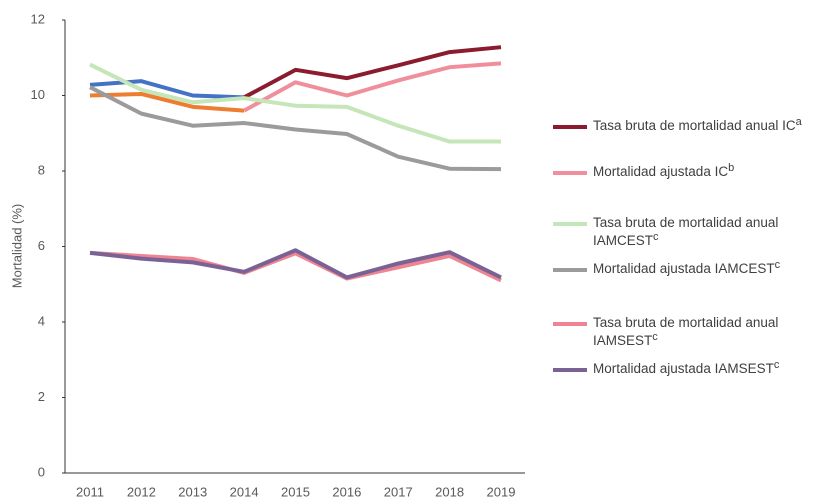 The image size is (819, 503). I want to click on x-tick-label: 2012, so click(141, 491).